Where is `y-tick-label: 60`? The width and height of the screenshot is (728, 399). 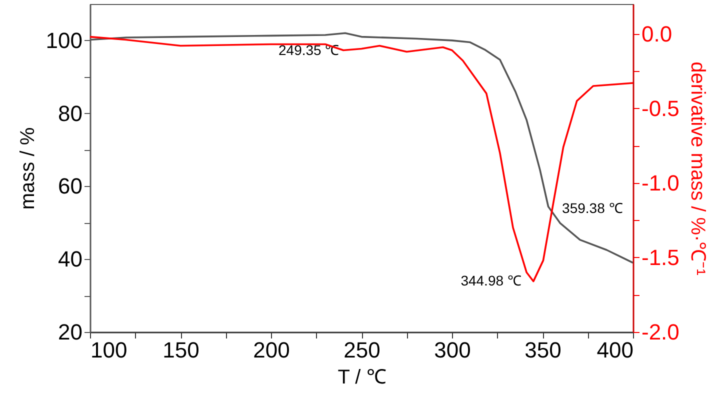
y-tick-label: 60 is located at coordinates (70, 186).